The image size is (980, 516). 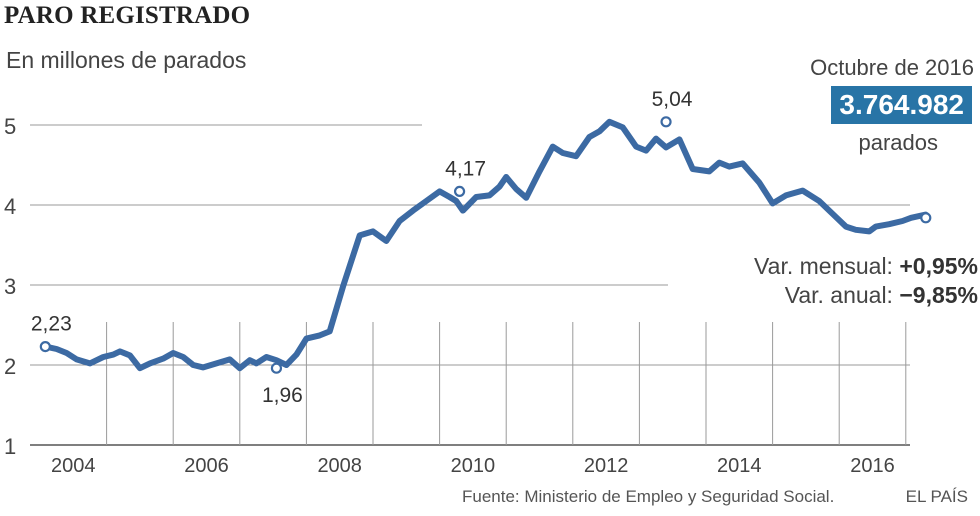 What do you see at coordinates (936, 496) in the screenshot?
I see `brand-logo-text: EL PAÍS` at bounding box center [936, 496].